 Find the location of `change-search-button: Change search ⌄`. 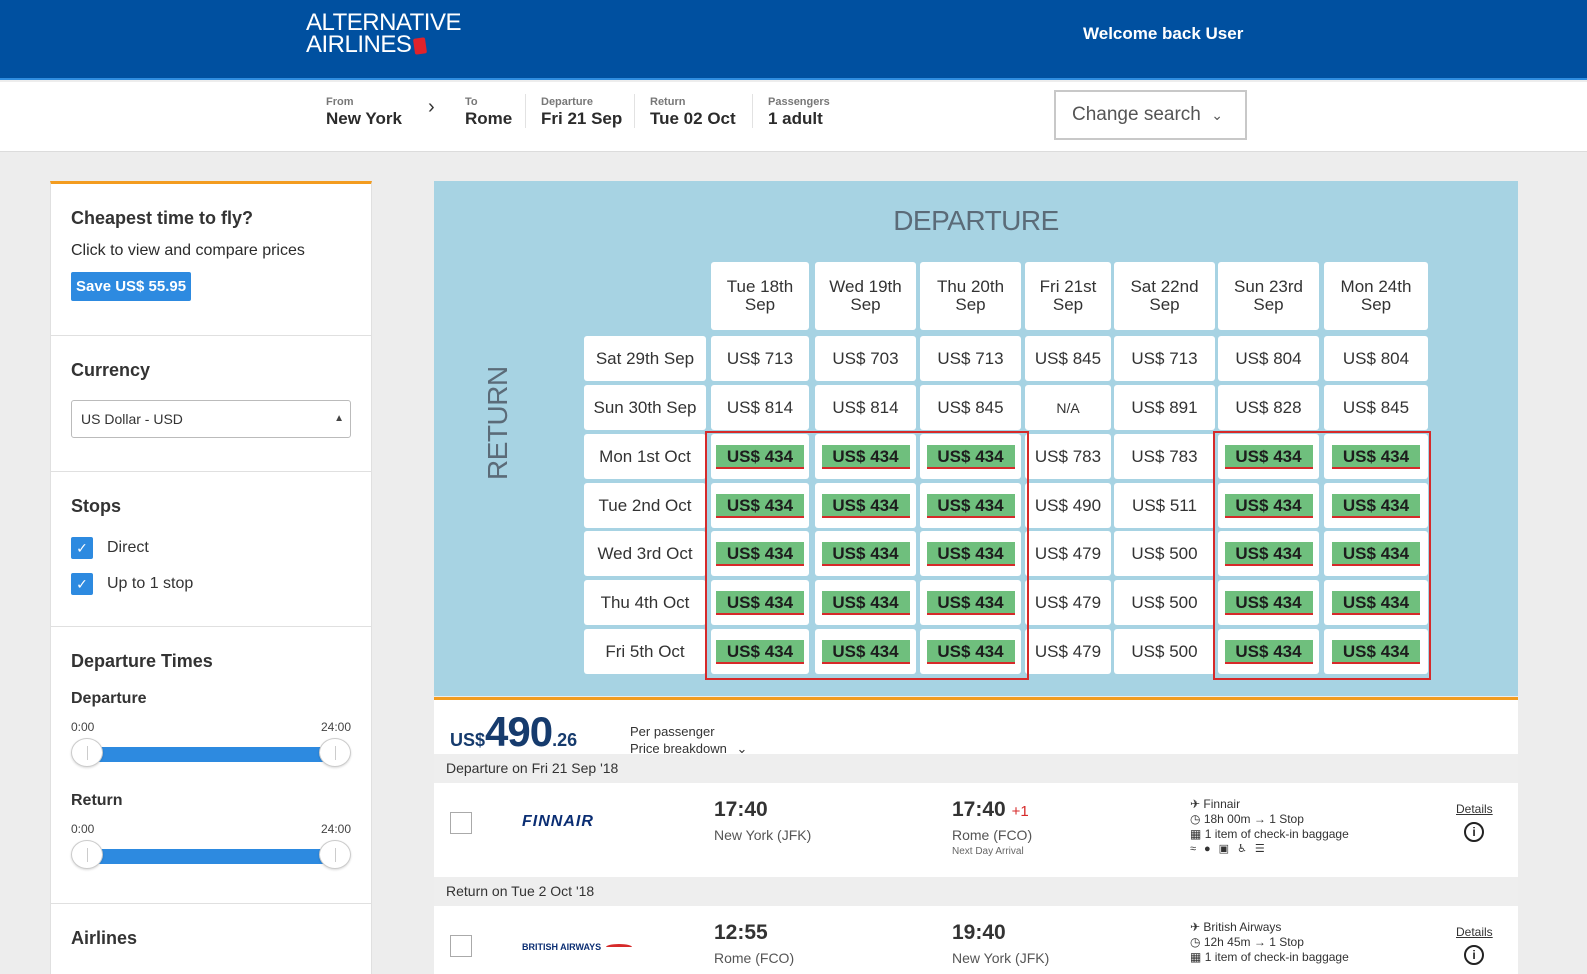

change-search-button: Change search ⌄ is located at coordinates (1150, 115).